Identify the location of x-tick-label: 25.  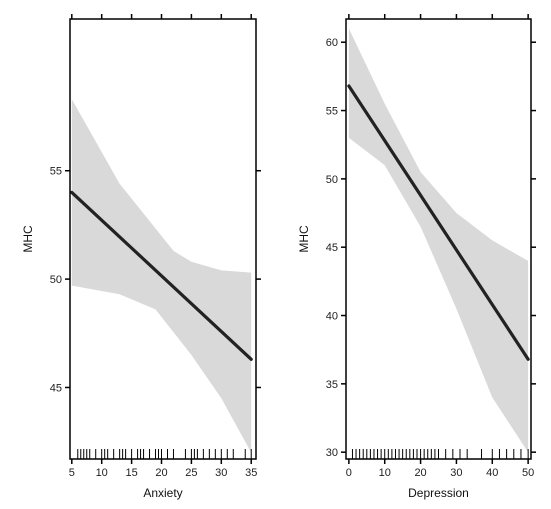
(191, 473).